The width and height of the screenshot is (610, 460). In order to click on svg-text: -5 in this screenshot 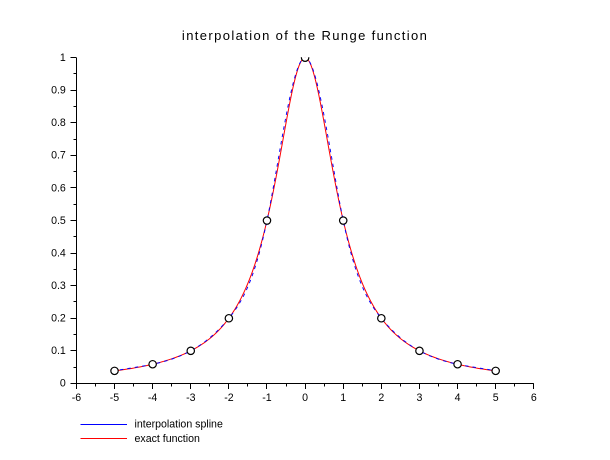, I will do `click(115, 398)`.